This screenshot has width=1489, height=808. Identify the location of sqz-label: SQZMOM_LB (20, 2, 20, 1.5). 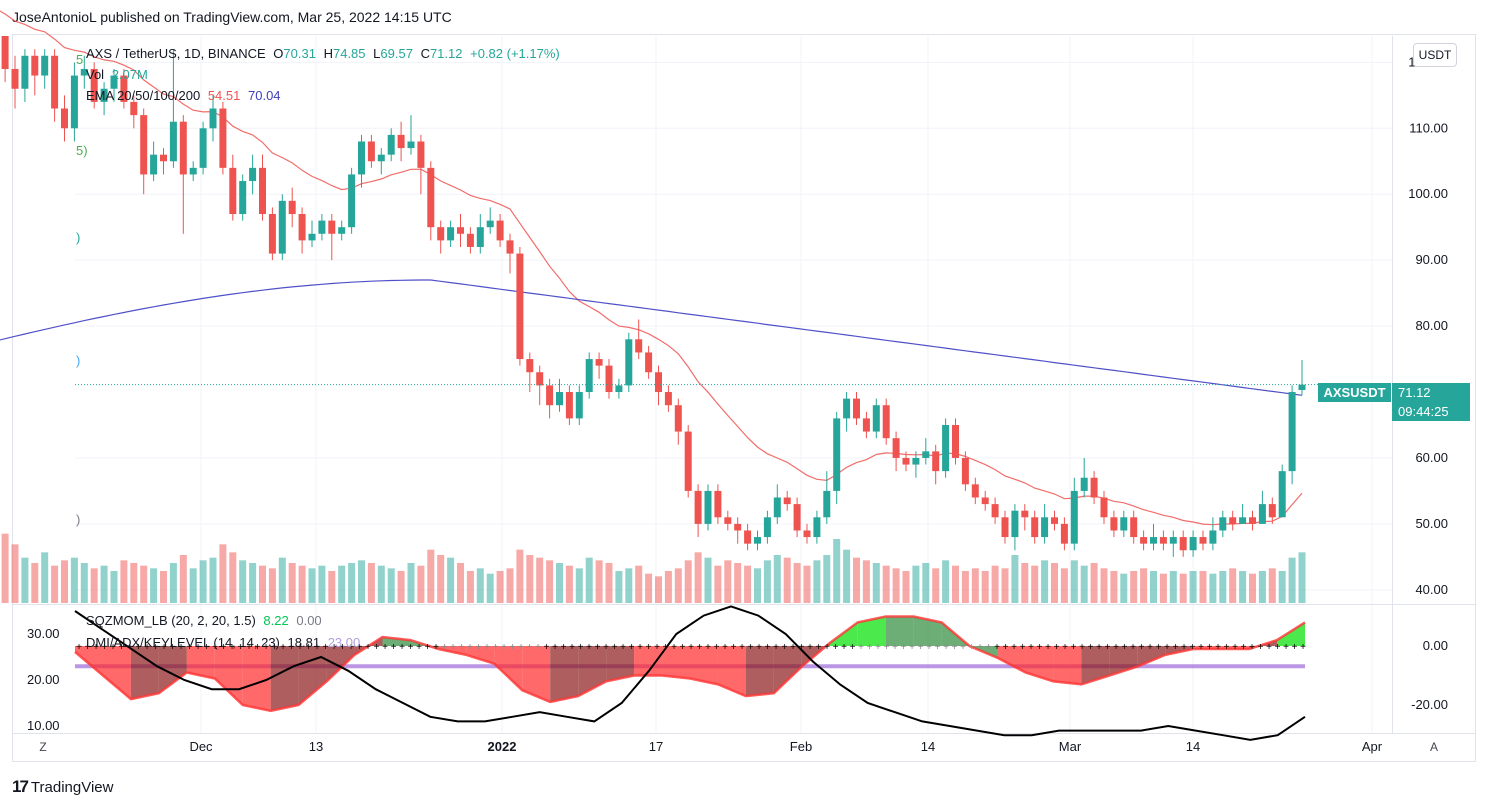
(171, 620).